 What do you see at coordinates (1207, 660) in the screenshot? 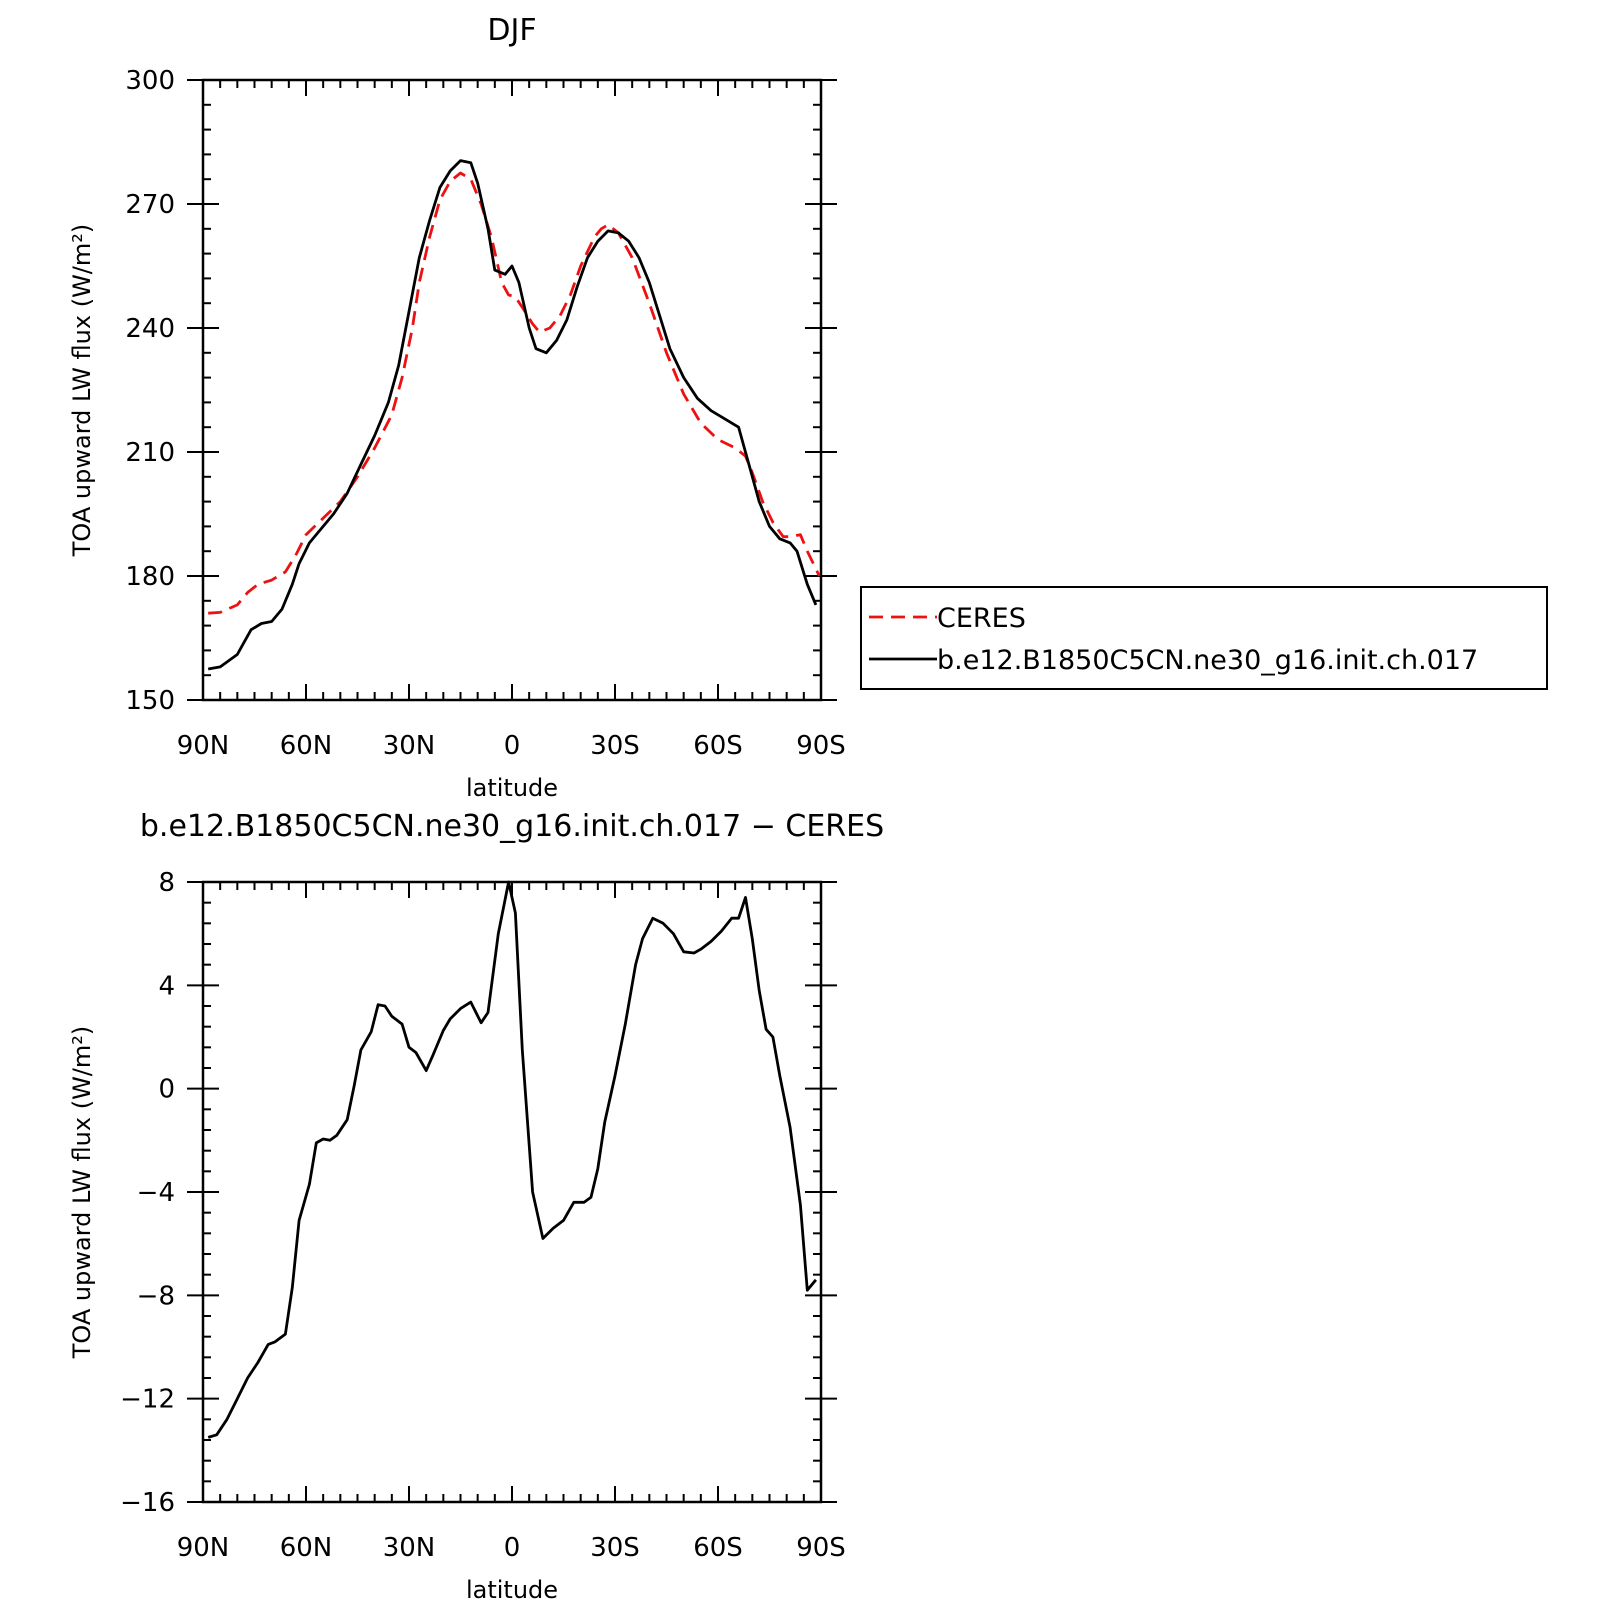
I see `legend-label-b-e12-b1850c5cn-ne30-g16-init-ch-017: b.e12.B1850C5CN.ne30_g16.init.ch.017` at bounding box center [1207, 660].